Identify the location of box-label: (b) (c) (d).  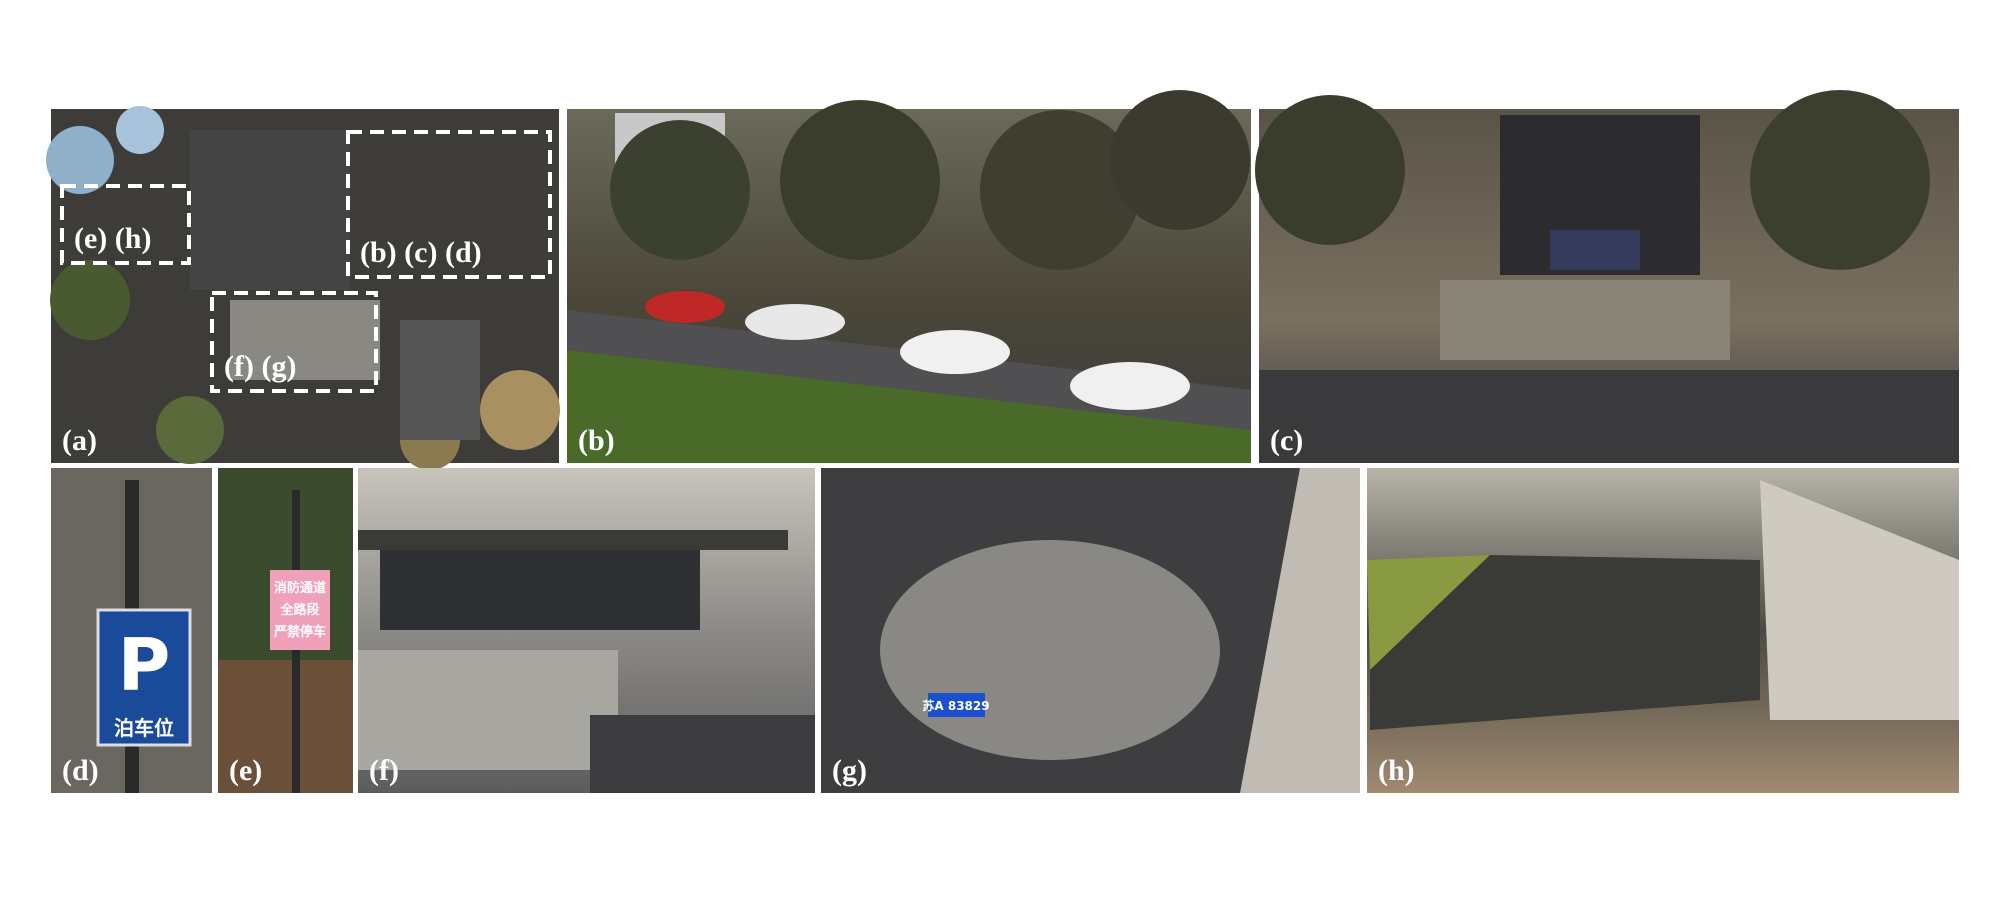
(421, 252).